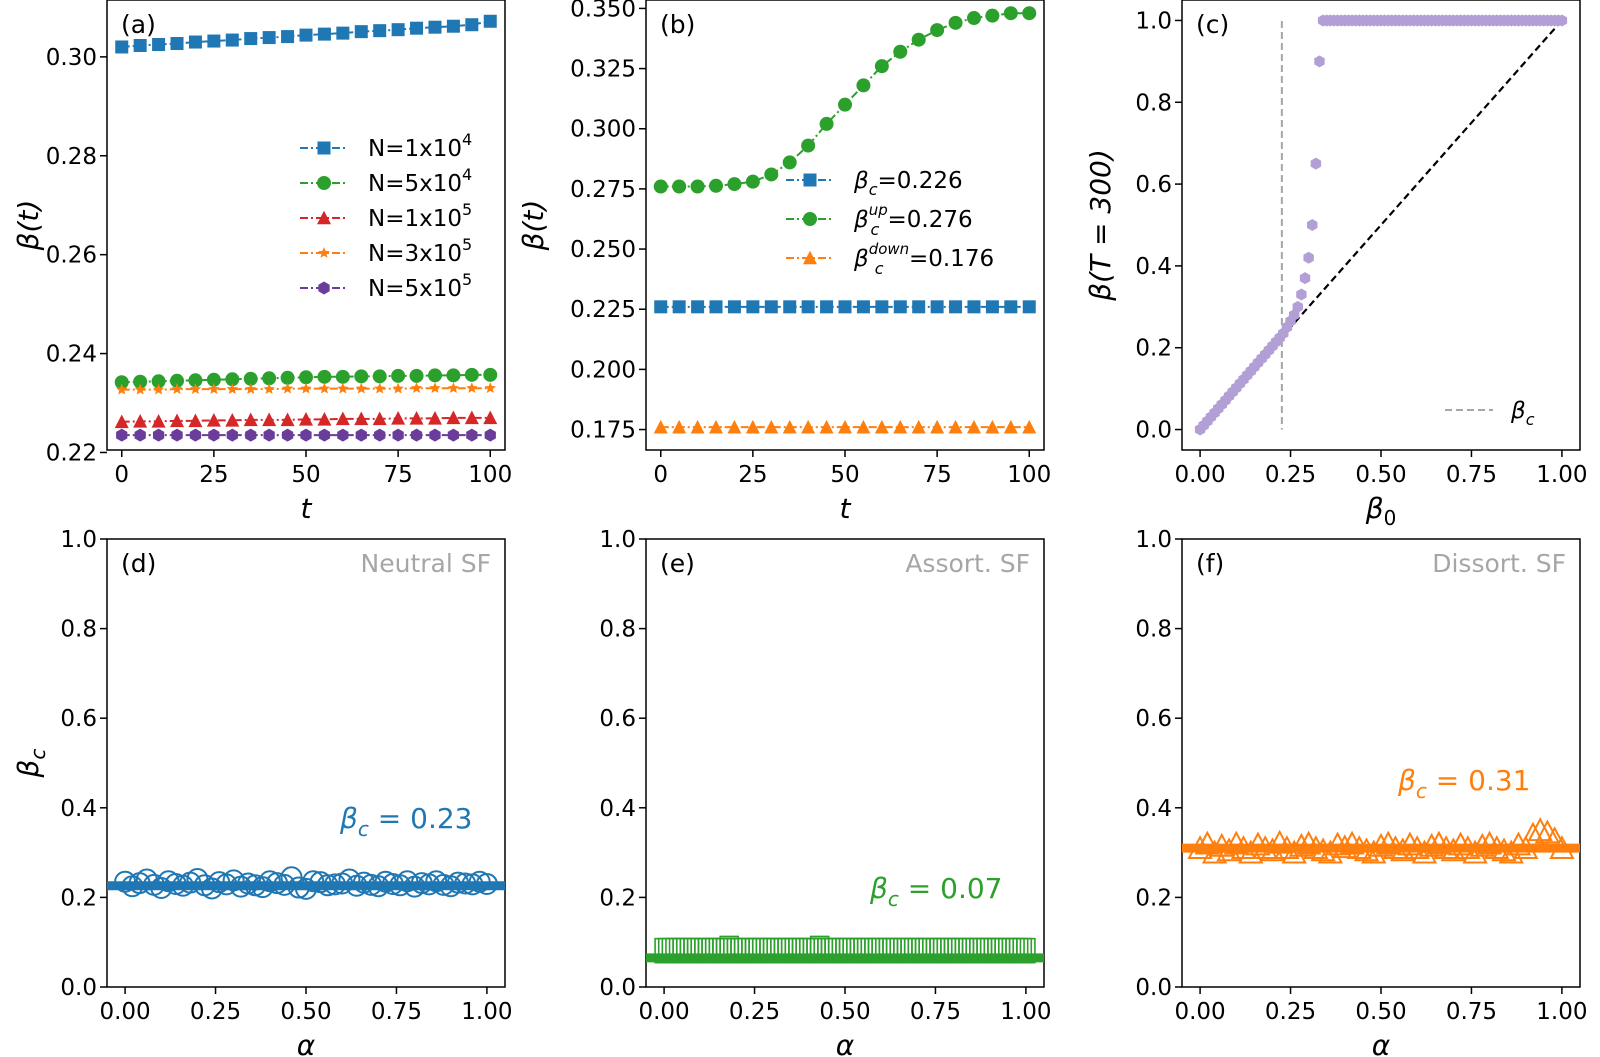 This screenshot has width=1600, height=1057. What do you see at coordinates (603, 130) in the screenshot?
I see `y-tick-label: 0.300` at bounding box center [603, 130].